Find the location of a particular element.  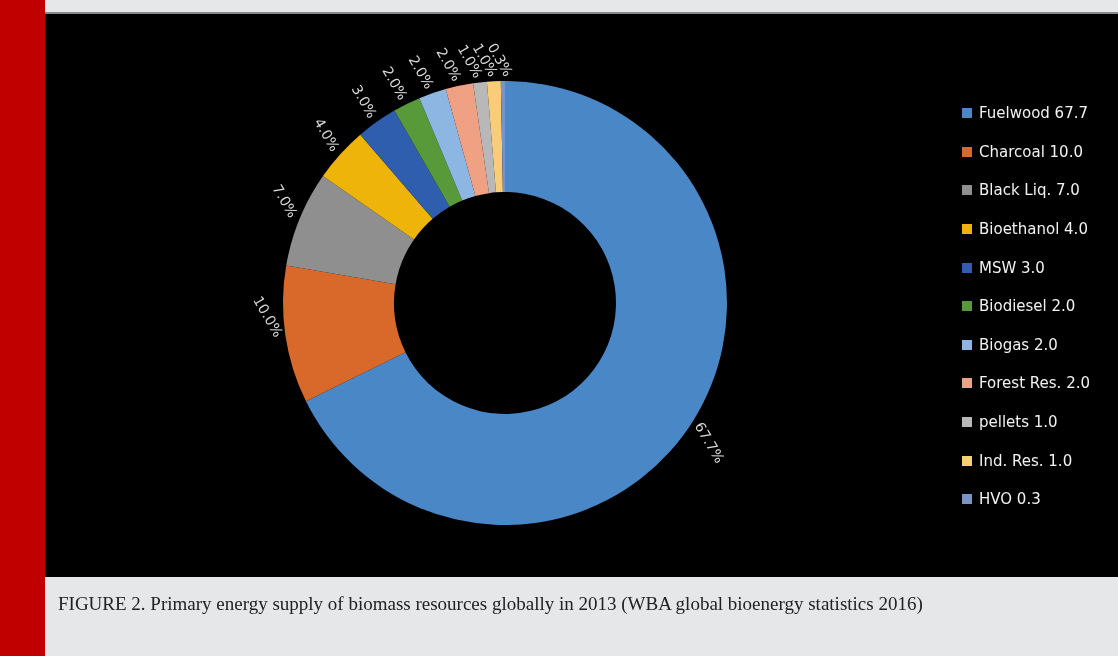

legend-label: MSW 3.0 is located at coordinates (1012, 267).